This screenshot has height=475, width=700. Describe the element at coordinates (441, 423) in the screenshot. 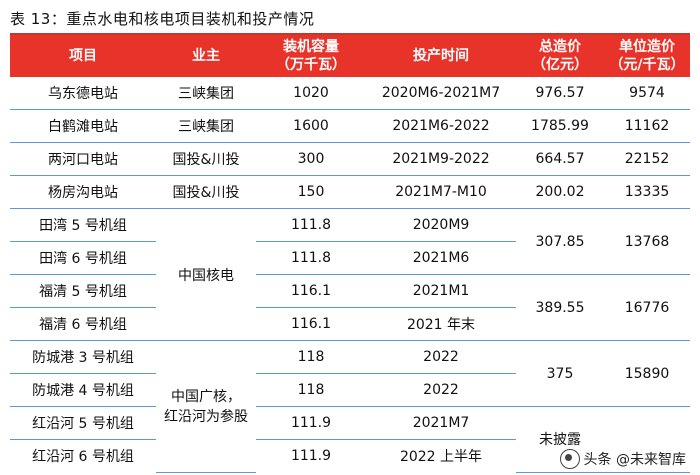

I see `cell-time: 2021M7` at that location.